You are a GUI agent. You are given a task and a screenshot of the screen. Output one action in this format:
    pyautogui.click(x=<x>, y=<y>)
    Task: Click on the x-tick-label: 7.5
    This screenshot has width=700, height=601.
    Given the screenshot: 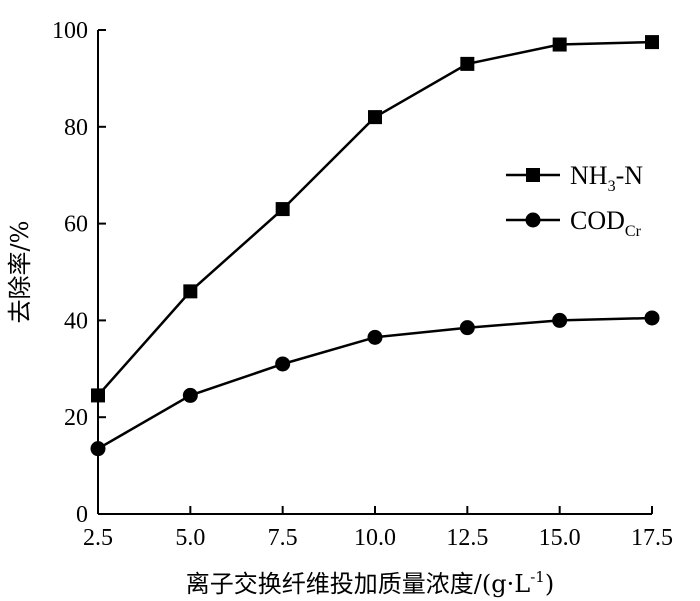 What is the action you would take?
    pyautogui.click(x=283, y=538)
    